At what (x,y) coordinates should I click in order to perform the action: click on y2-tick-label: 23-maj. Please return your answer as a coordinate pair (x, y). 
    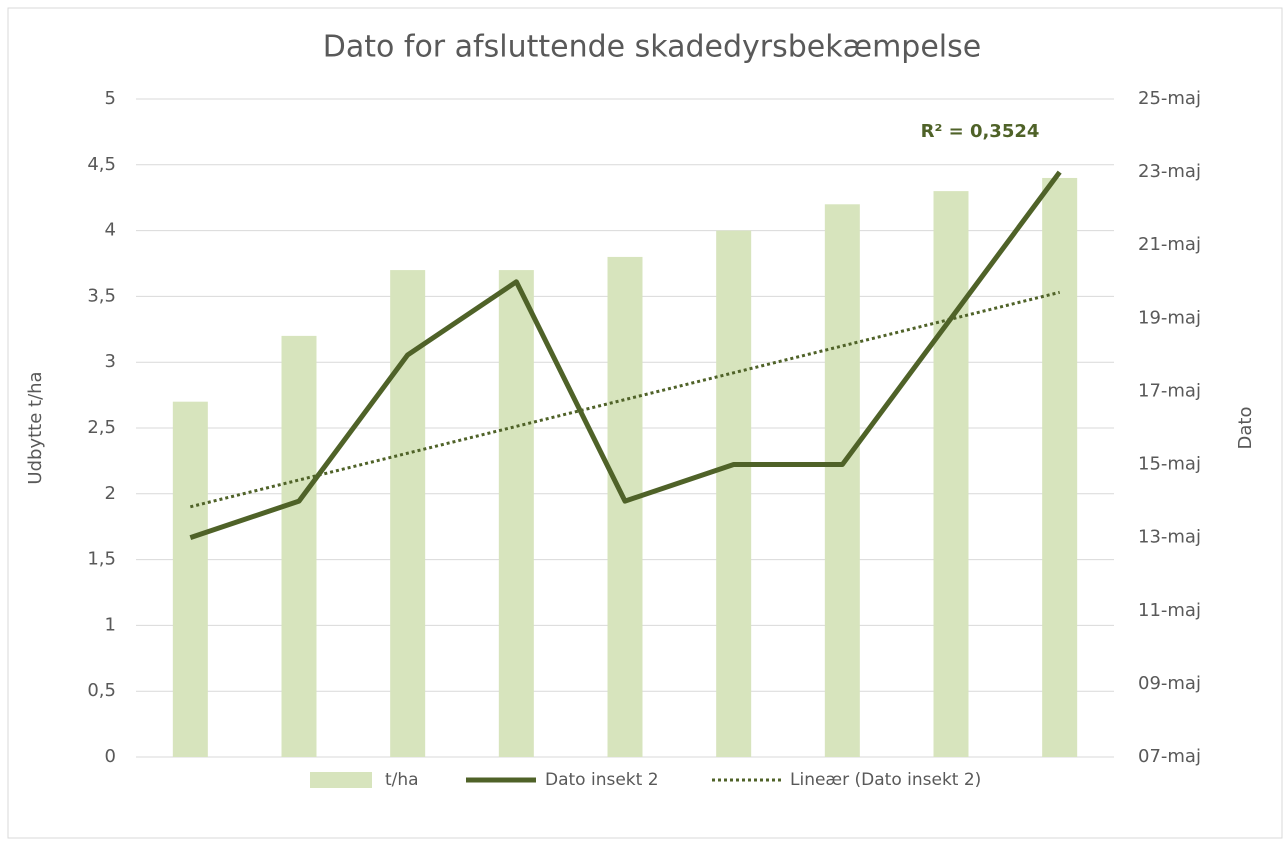
    Looking at the image, I should click on (1169, 171).